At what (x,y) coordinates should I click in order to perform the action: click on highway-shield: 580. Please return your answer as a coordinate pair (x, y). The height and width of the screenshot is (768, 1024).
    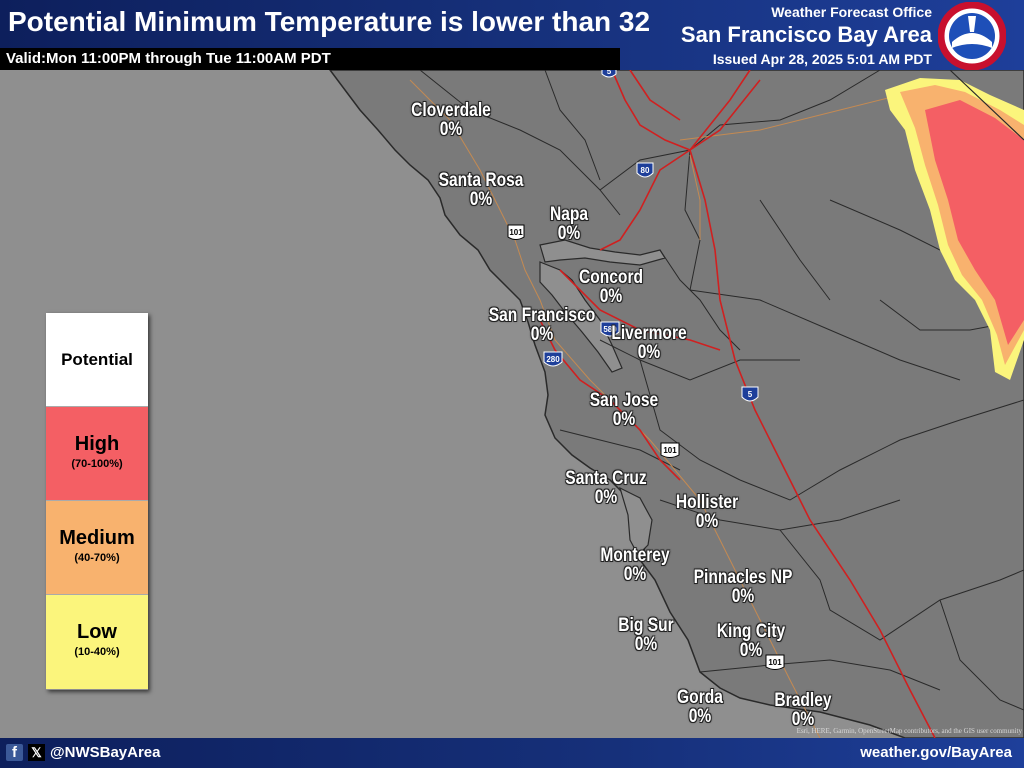
    Looking at the image, I should click on (610, 329).